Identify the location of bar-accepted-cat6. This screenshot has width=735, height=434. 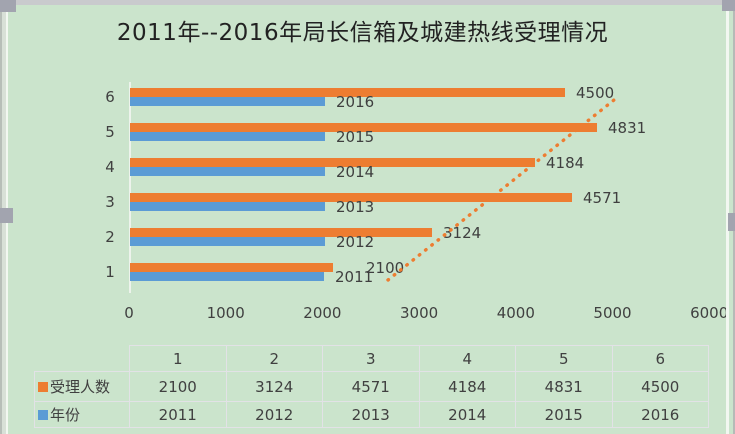
(347, 92).